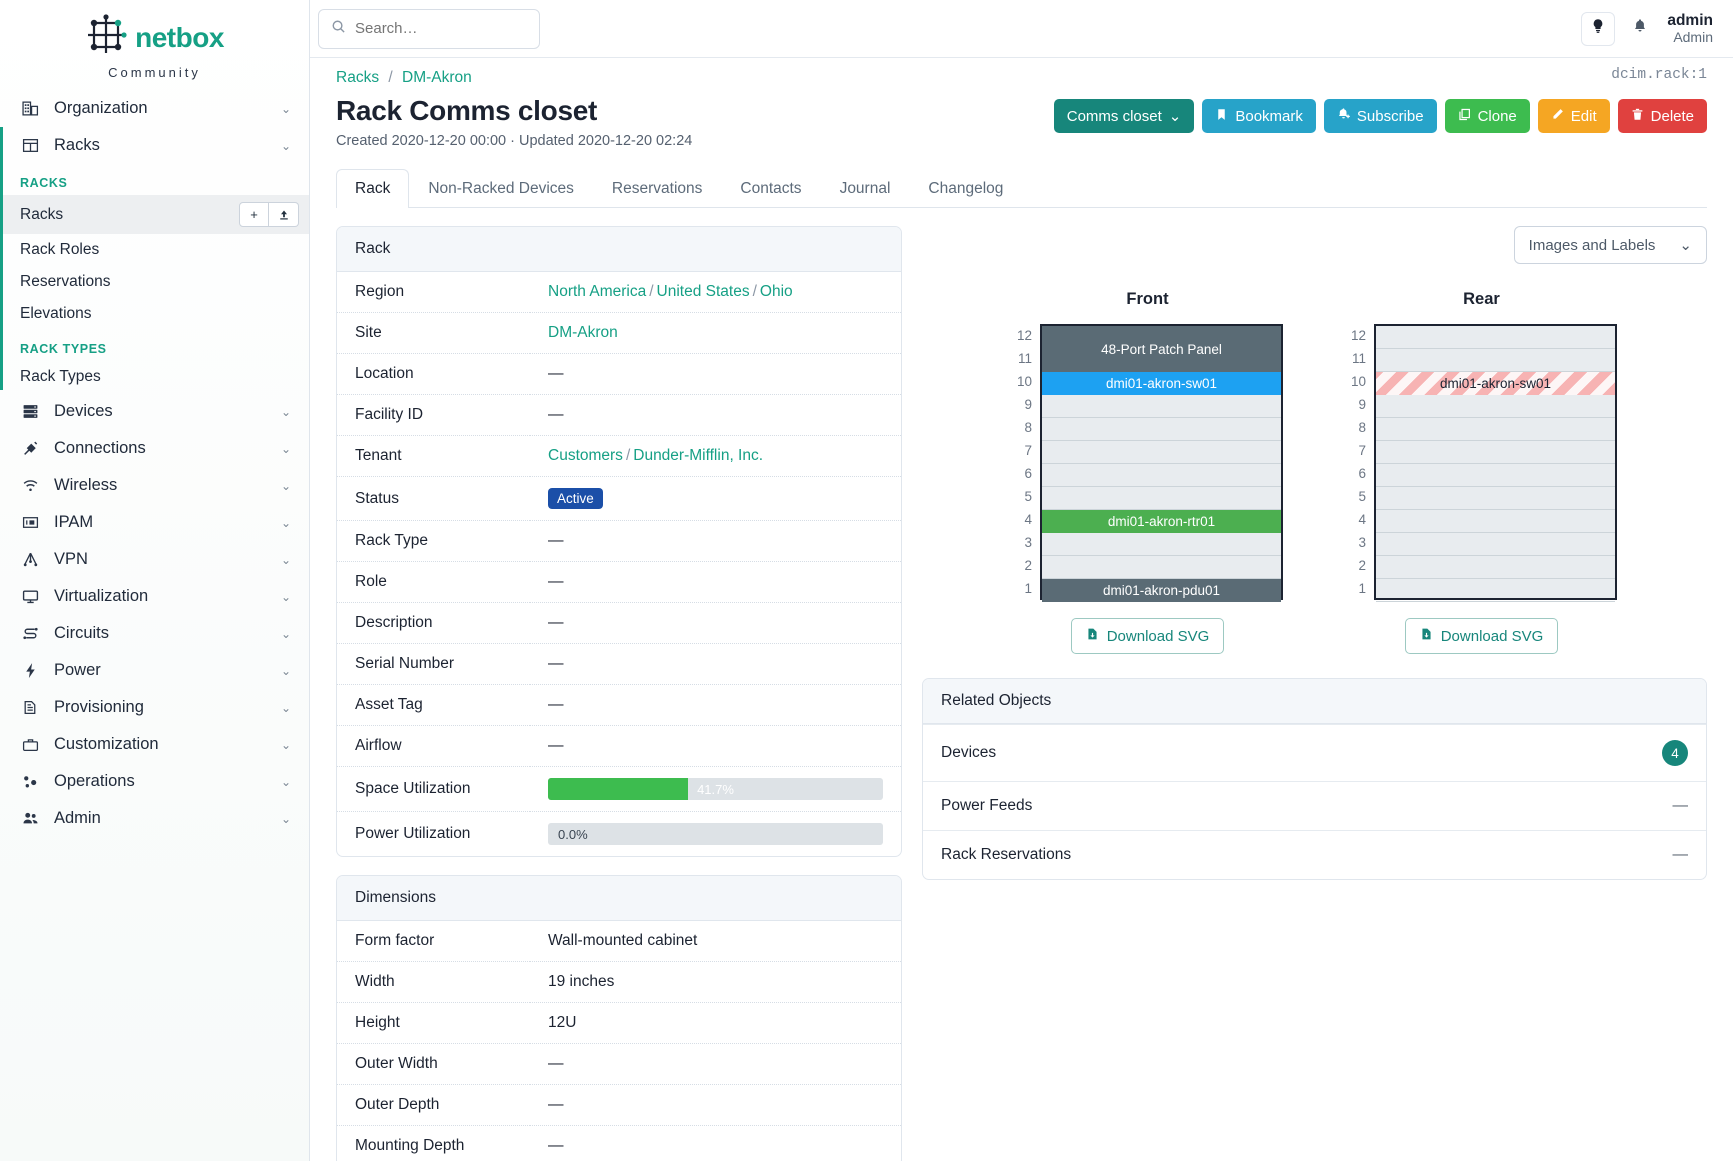 This screenshot has width=1733, height=1161. What do you see at coordinates (865, 188) in the screenshot?
I see `tab-journal: Journal` at bounding box center [865, 188].